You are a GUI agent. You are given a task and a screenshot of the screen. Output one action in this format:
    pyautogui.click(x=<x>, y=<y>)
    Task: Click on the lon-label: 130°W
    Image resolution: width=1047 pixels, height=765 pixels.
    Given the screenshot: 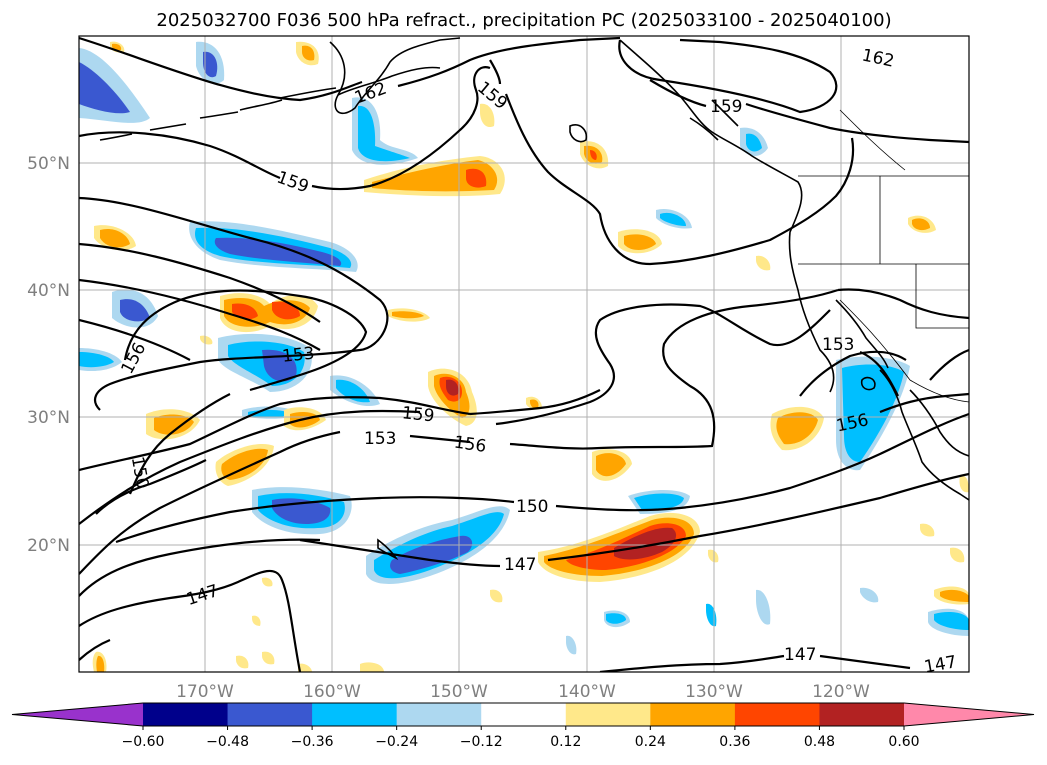 What is the action you would take?
    pyautogui.click(x=714, y=692)
    